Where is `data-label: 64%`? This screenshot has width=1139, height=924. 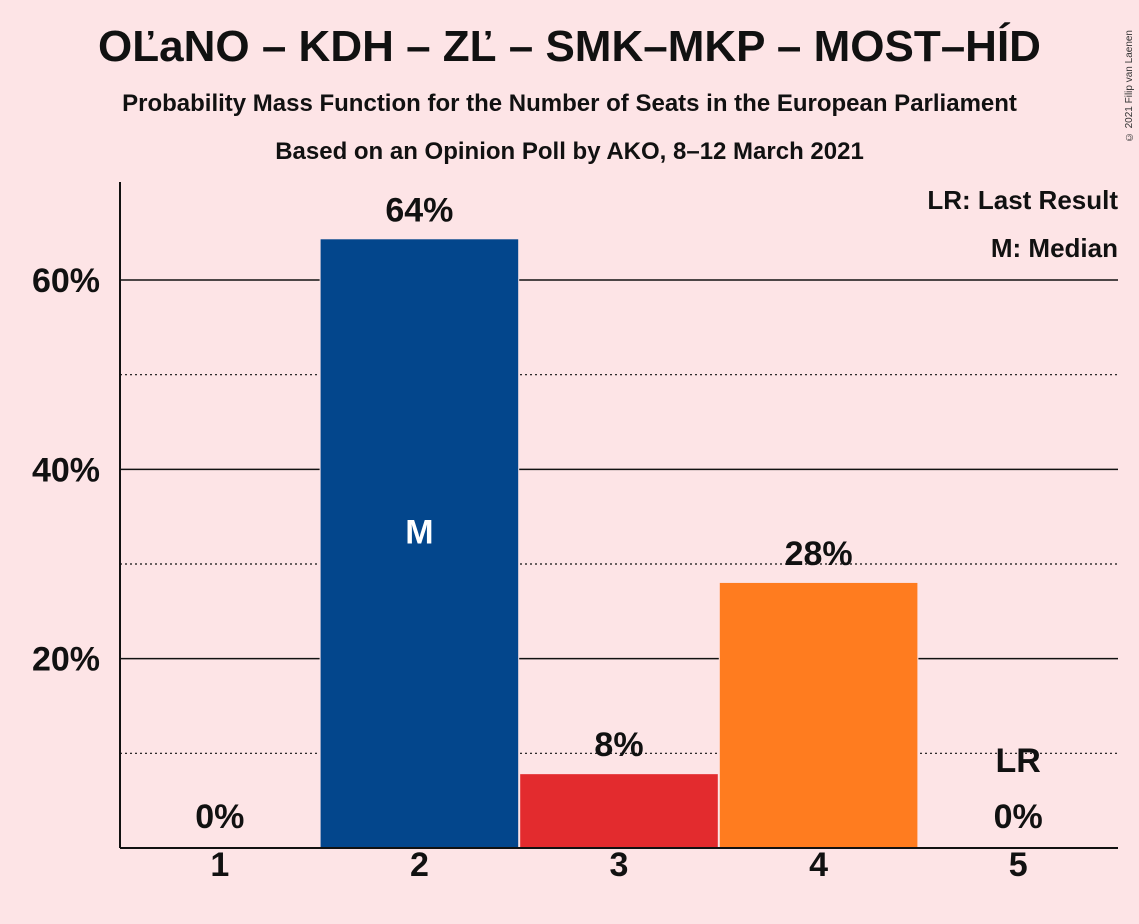 data-label: 64% is located at coordinates (419, 210).